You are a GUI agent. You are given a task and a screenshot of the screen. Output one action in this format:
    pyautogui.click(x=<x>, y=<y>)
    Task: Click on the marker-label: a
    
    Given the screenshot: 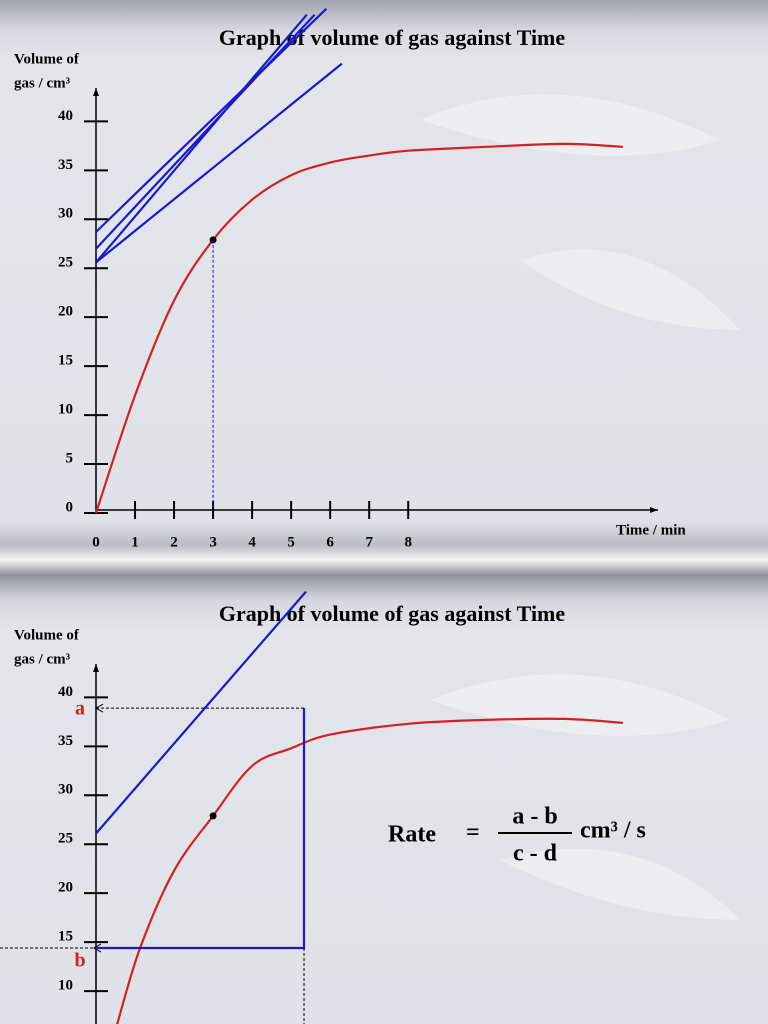 What is the action you would take?
    pyautogui.click(x=80, y=709)
    